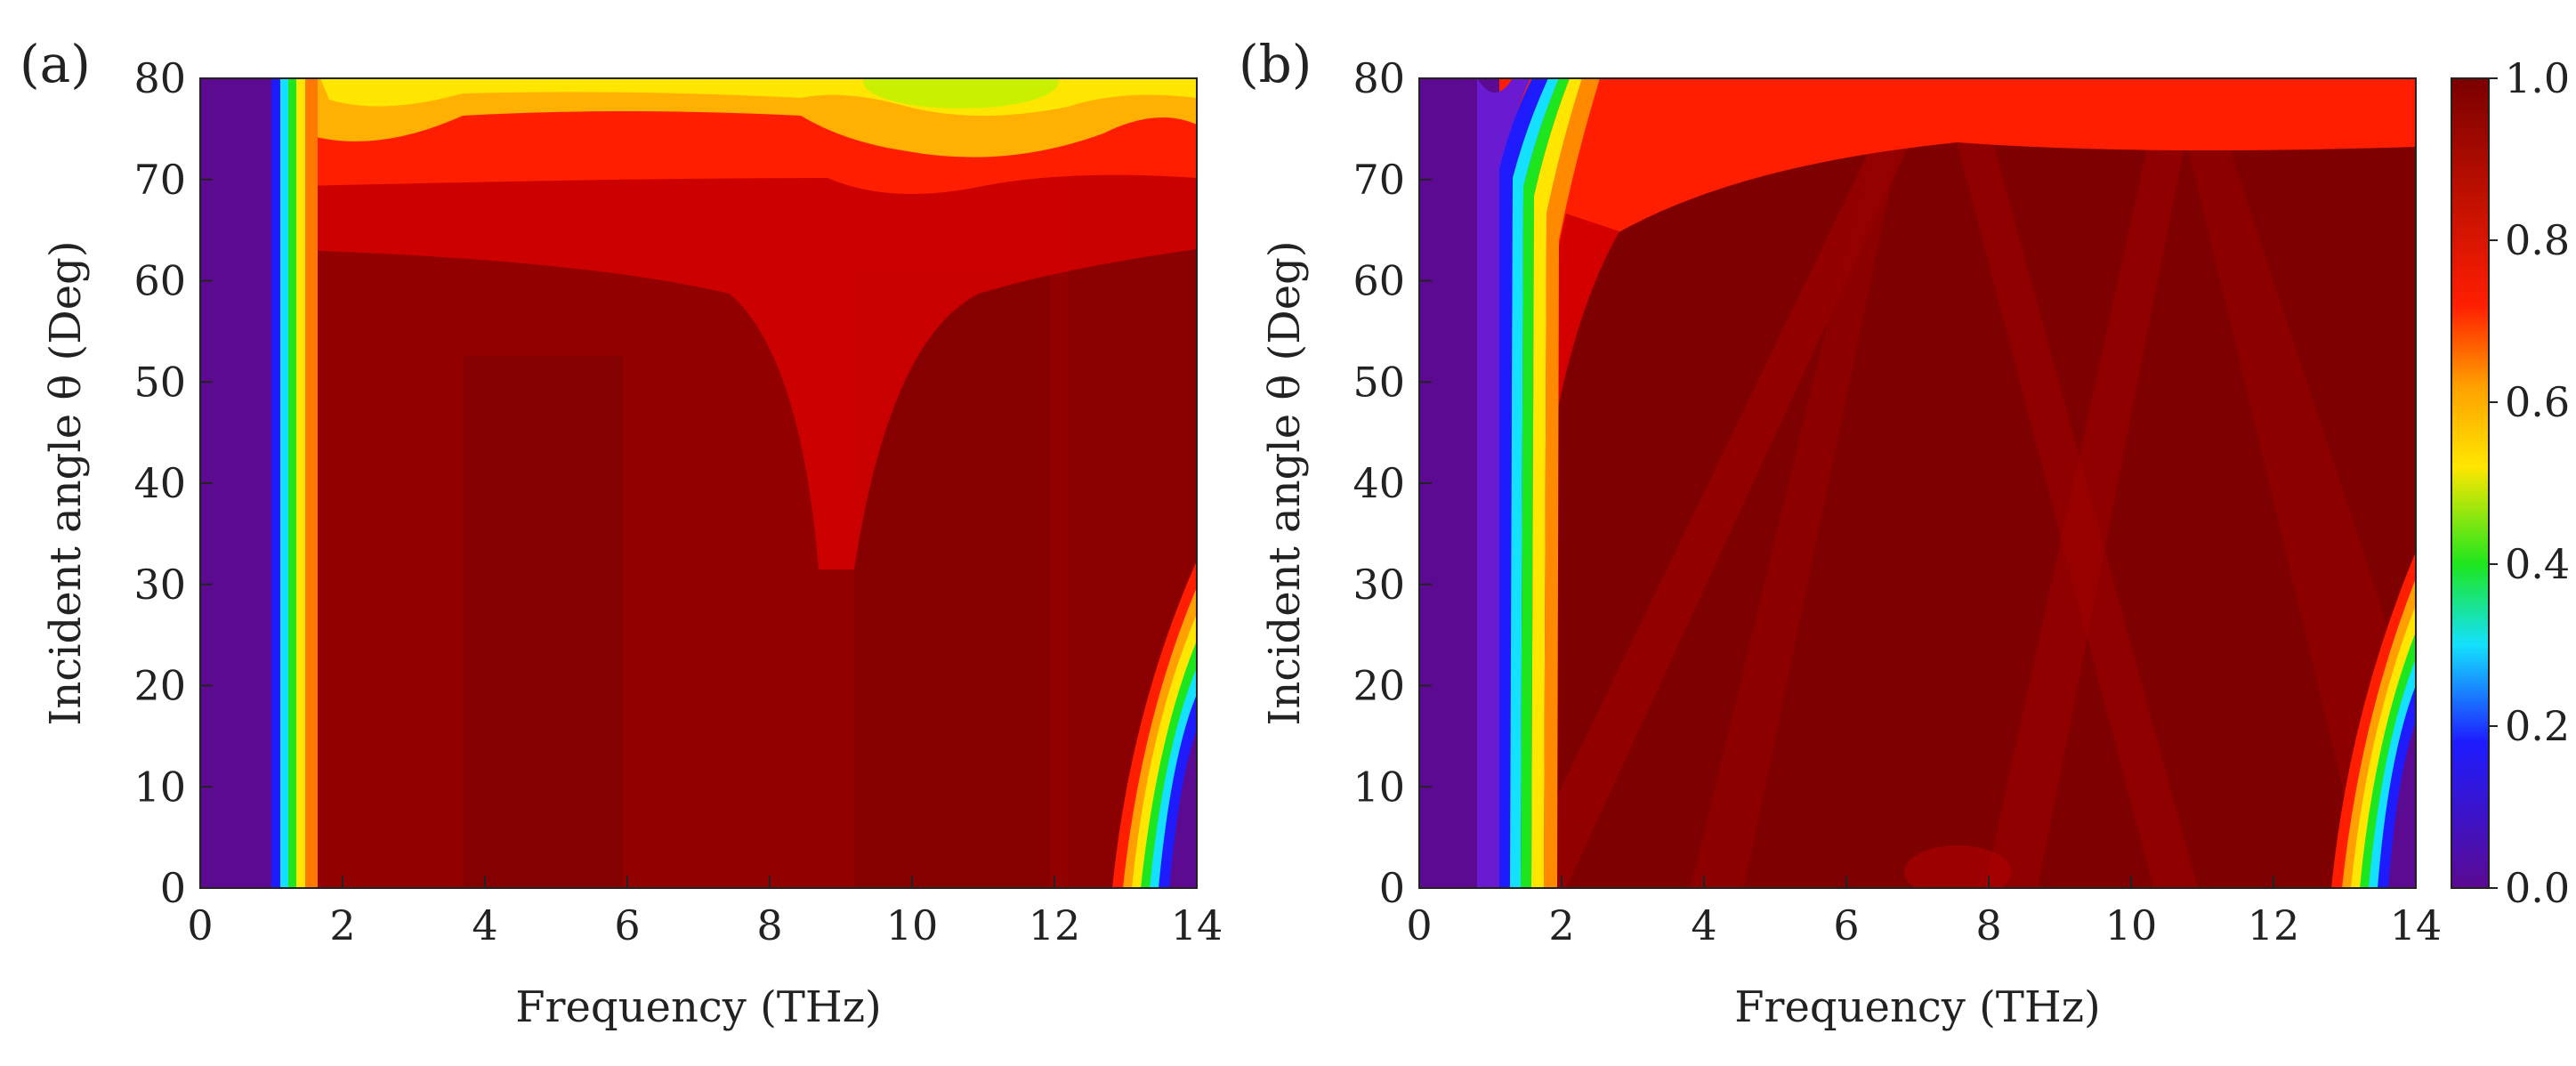  I want to click on heatmap-a-orange-left, so click(311, 483).